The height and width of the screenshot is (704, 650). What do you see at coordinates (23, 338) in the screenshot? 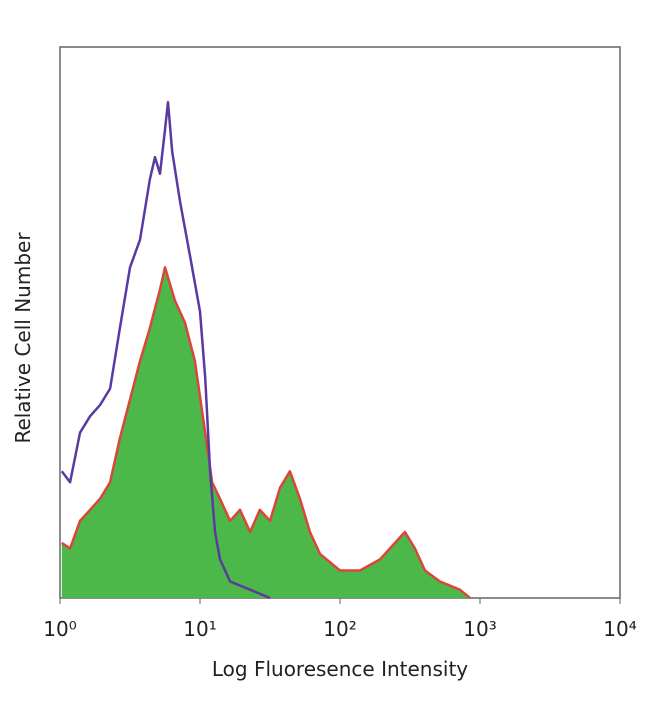
I see `y-axis-label: Relative Cell Number` at bounding box center [23, 338].